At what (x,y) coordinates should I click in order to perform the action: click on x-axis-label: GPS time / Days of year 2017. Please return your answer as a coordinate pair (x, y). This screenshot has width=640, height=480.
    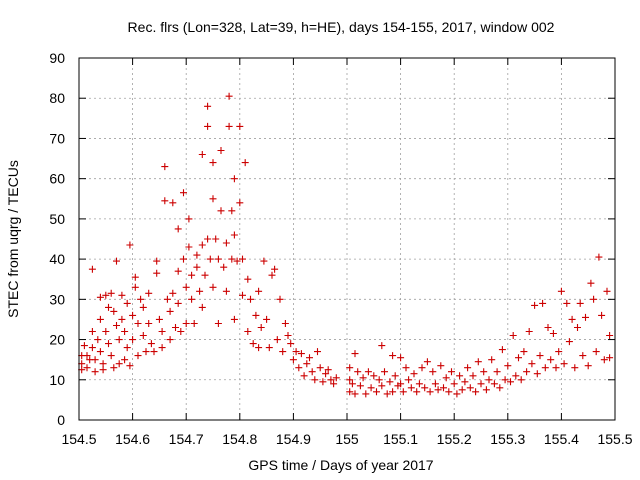
    Looking at the image, I should click on (340, 465).